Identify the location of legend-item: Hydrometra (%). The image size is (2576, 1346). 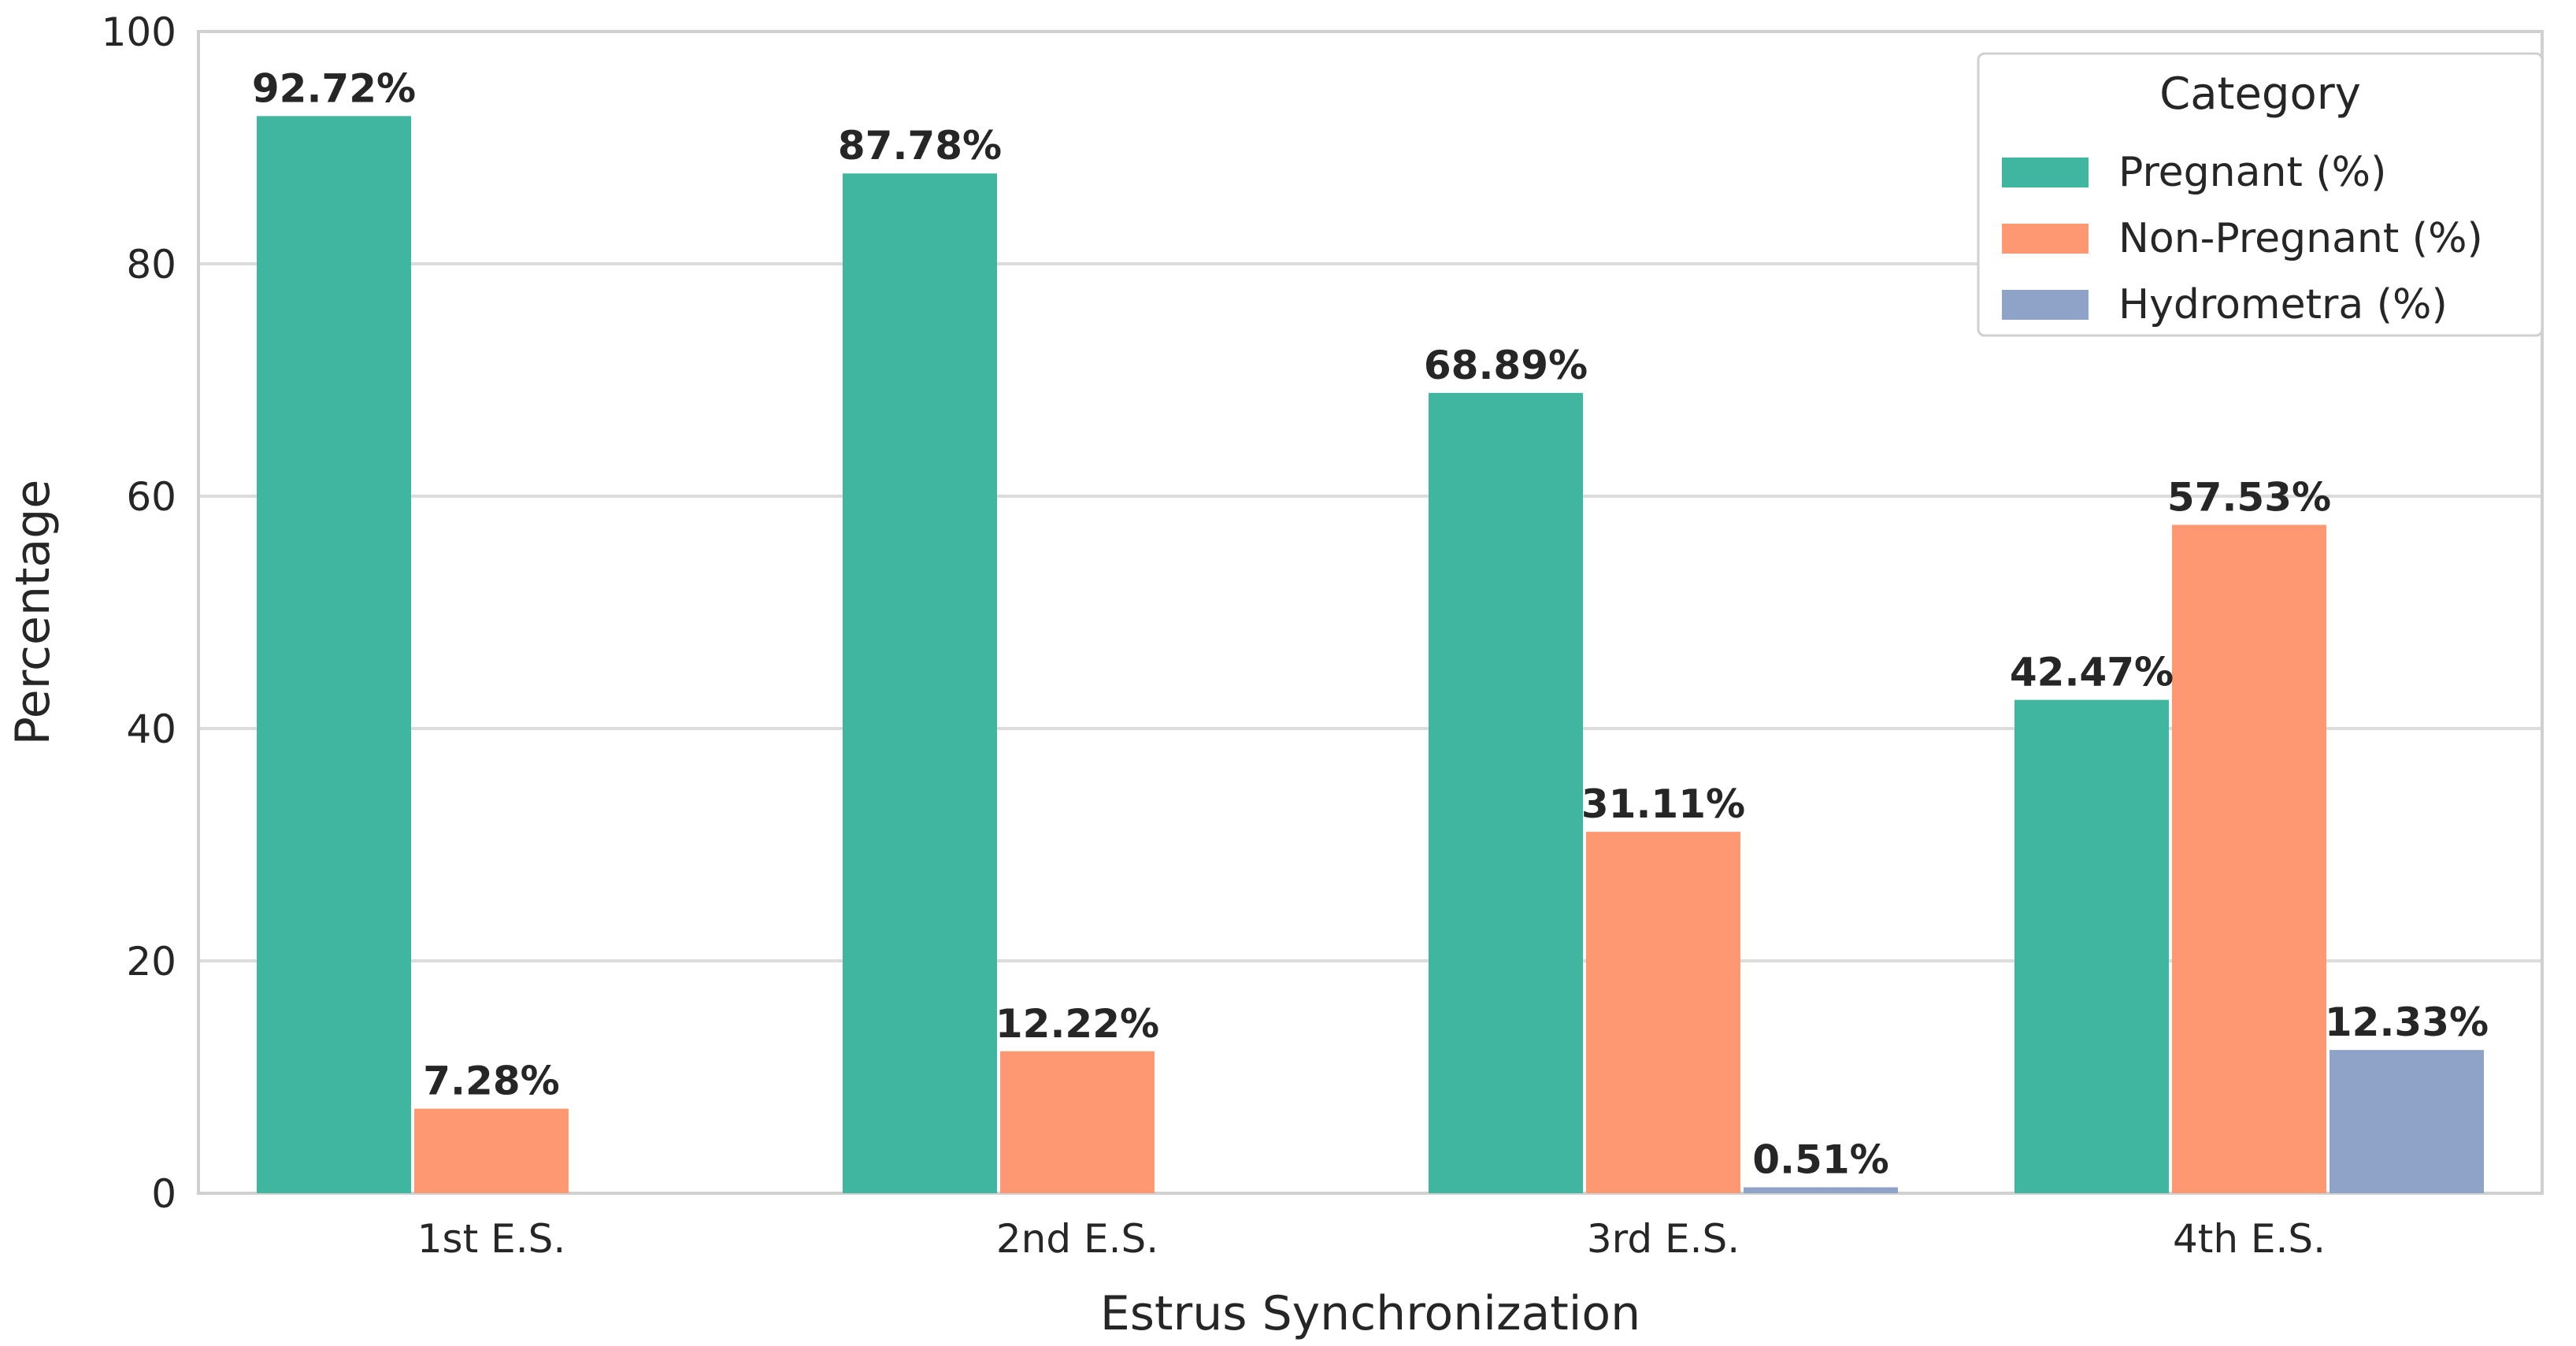
(2225, 304).